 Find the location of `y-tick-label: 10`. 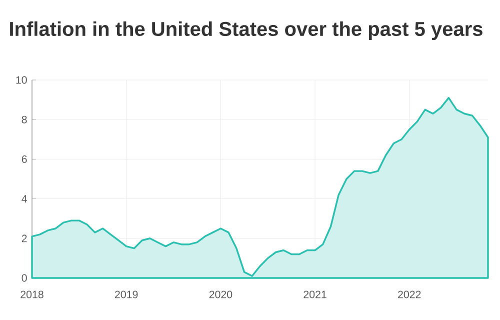

y-tick-label: 10 is located at coordinates (21, 80).